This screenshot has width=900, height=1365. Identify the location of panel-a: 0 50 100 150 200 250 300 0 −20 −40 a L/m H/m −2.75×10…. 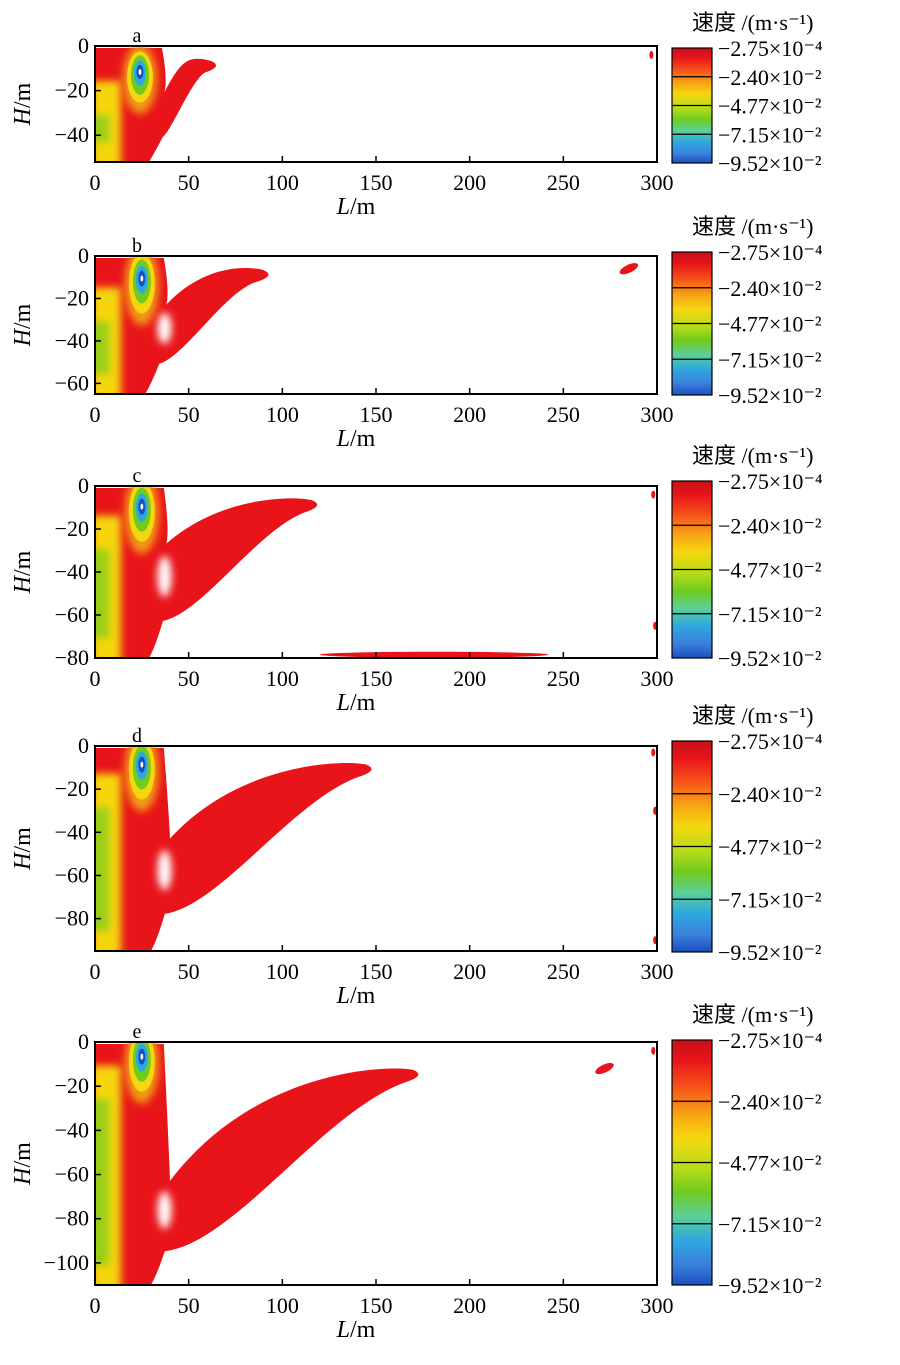
(416, 115).